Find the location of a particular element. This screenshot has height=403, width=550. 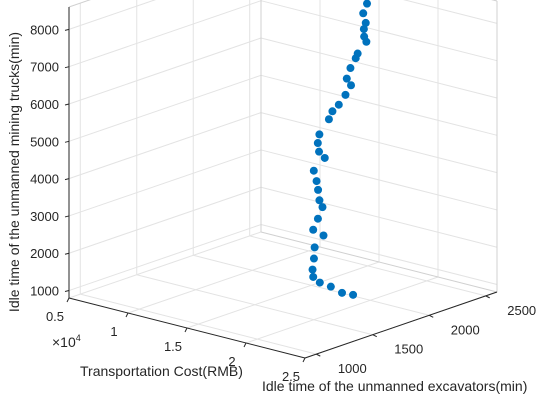

z-tick-label: 7000 is located at coordinates (44, 67).